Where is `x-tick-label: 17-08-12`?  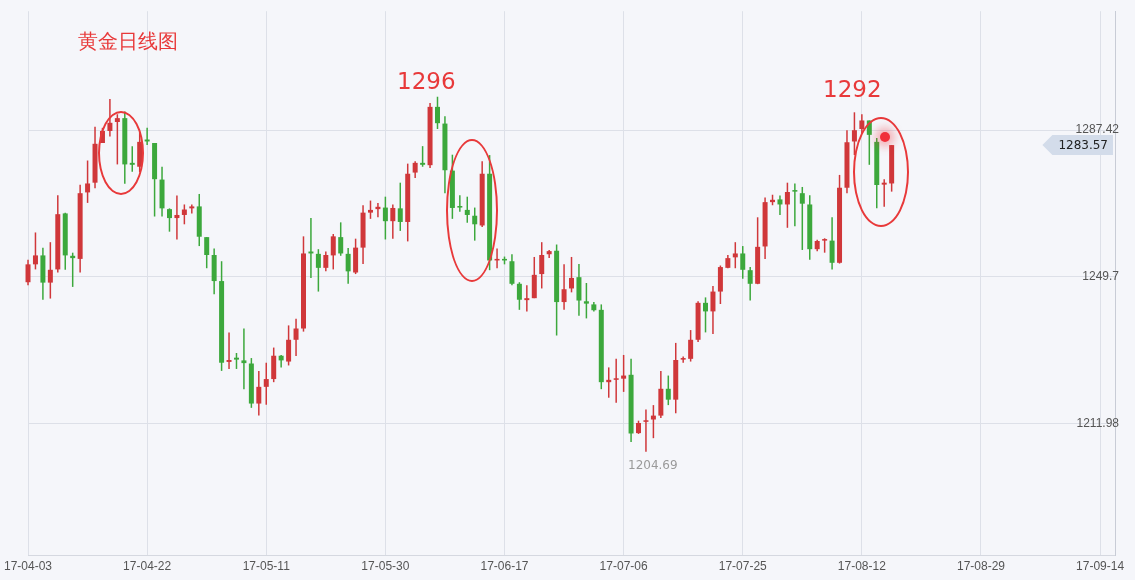
x-tick-label: 17-08-12 is located at coordinates (862, 566).